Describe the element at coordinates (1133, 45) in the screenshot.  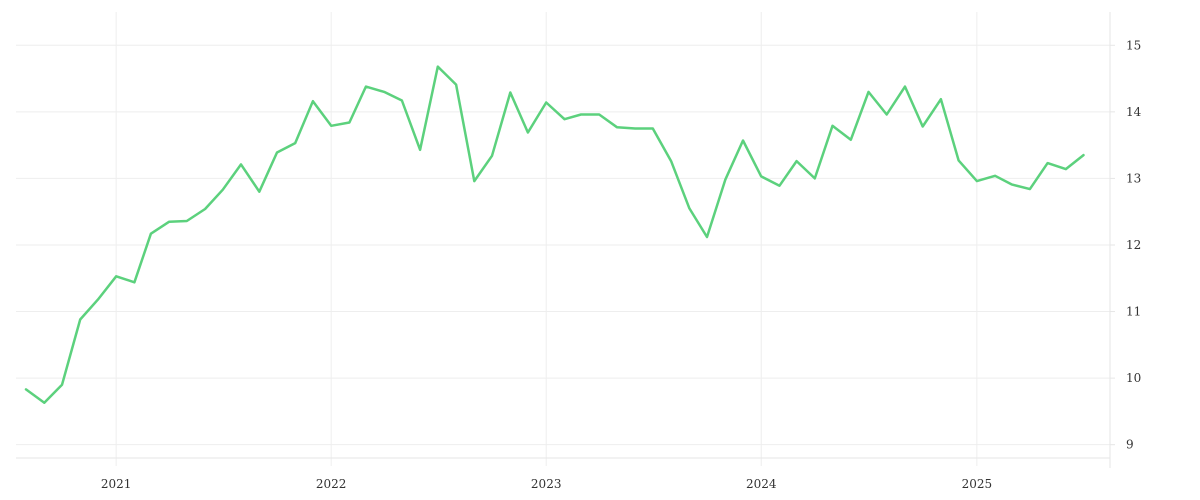
I see `y-tick-label: 15` at that location.